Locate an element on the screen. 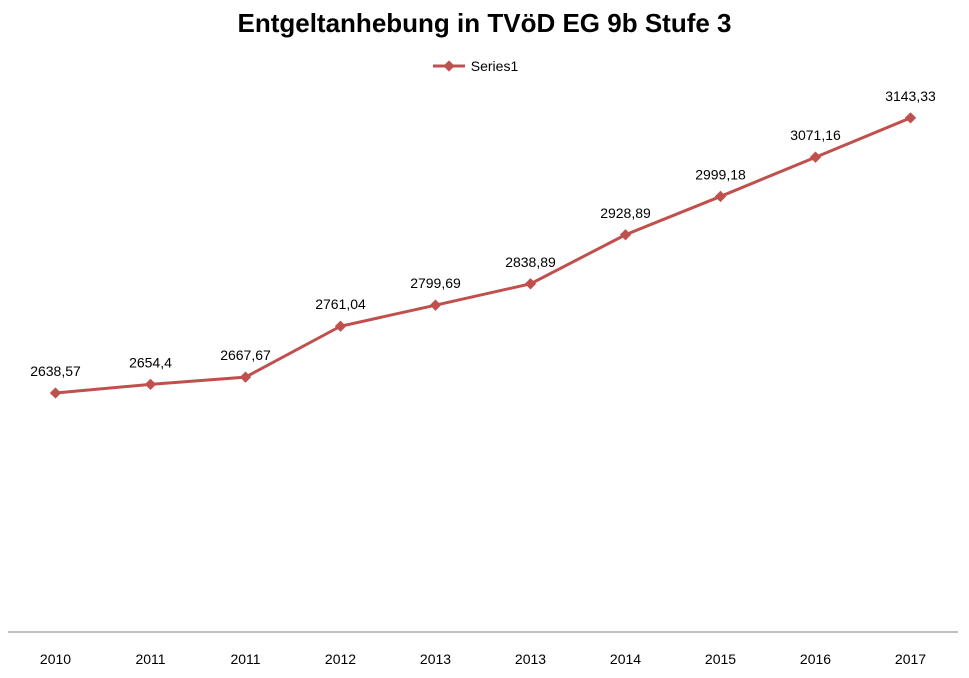 This screenshot has width=969, height=678. data-label: 2838,89 is located at coordinates (530, 262).